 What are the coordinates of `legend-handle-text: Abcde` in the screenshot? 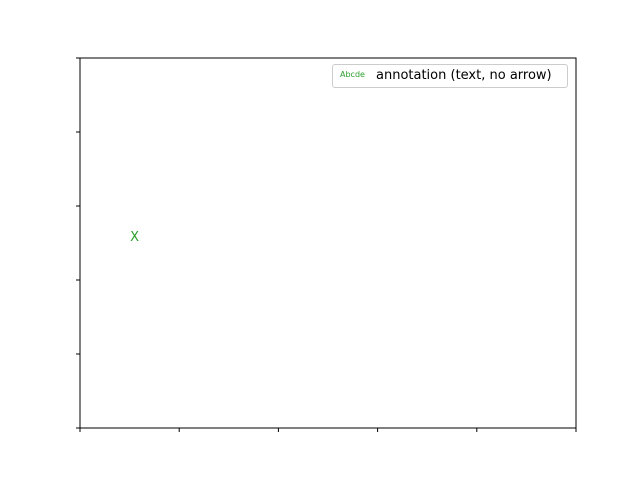 It's located at (352, 74).